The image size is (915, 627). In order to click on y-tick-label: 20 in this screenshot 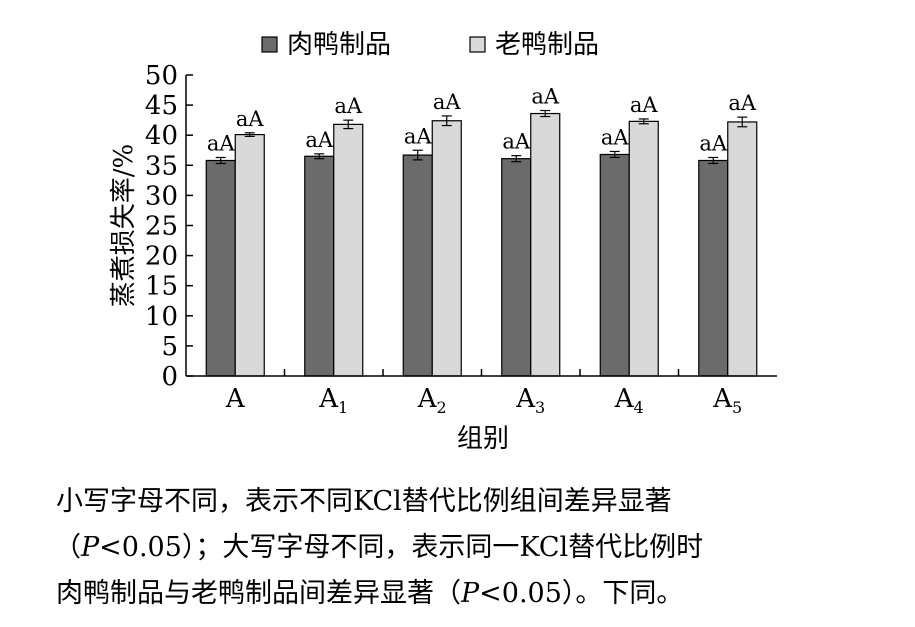, I will do `click(161, 257)`.